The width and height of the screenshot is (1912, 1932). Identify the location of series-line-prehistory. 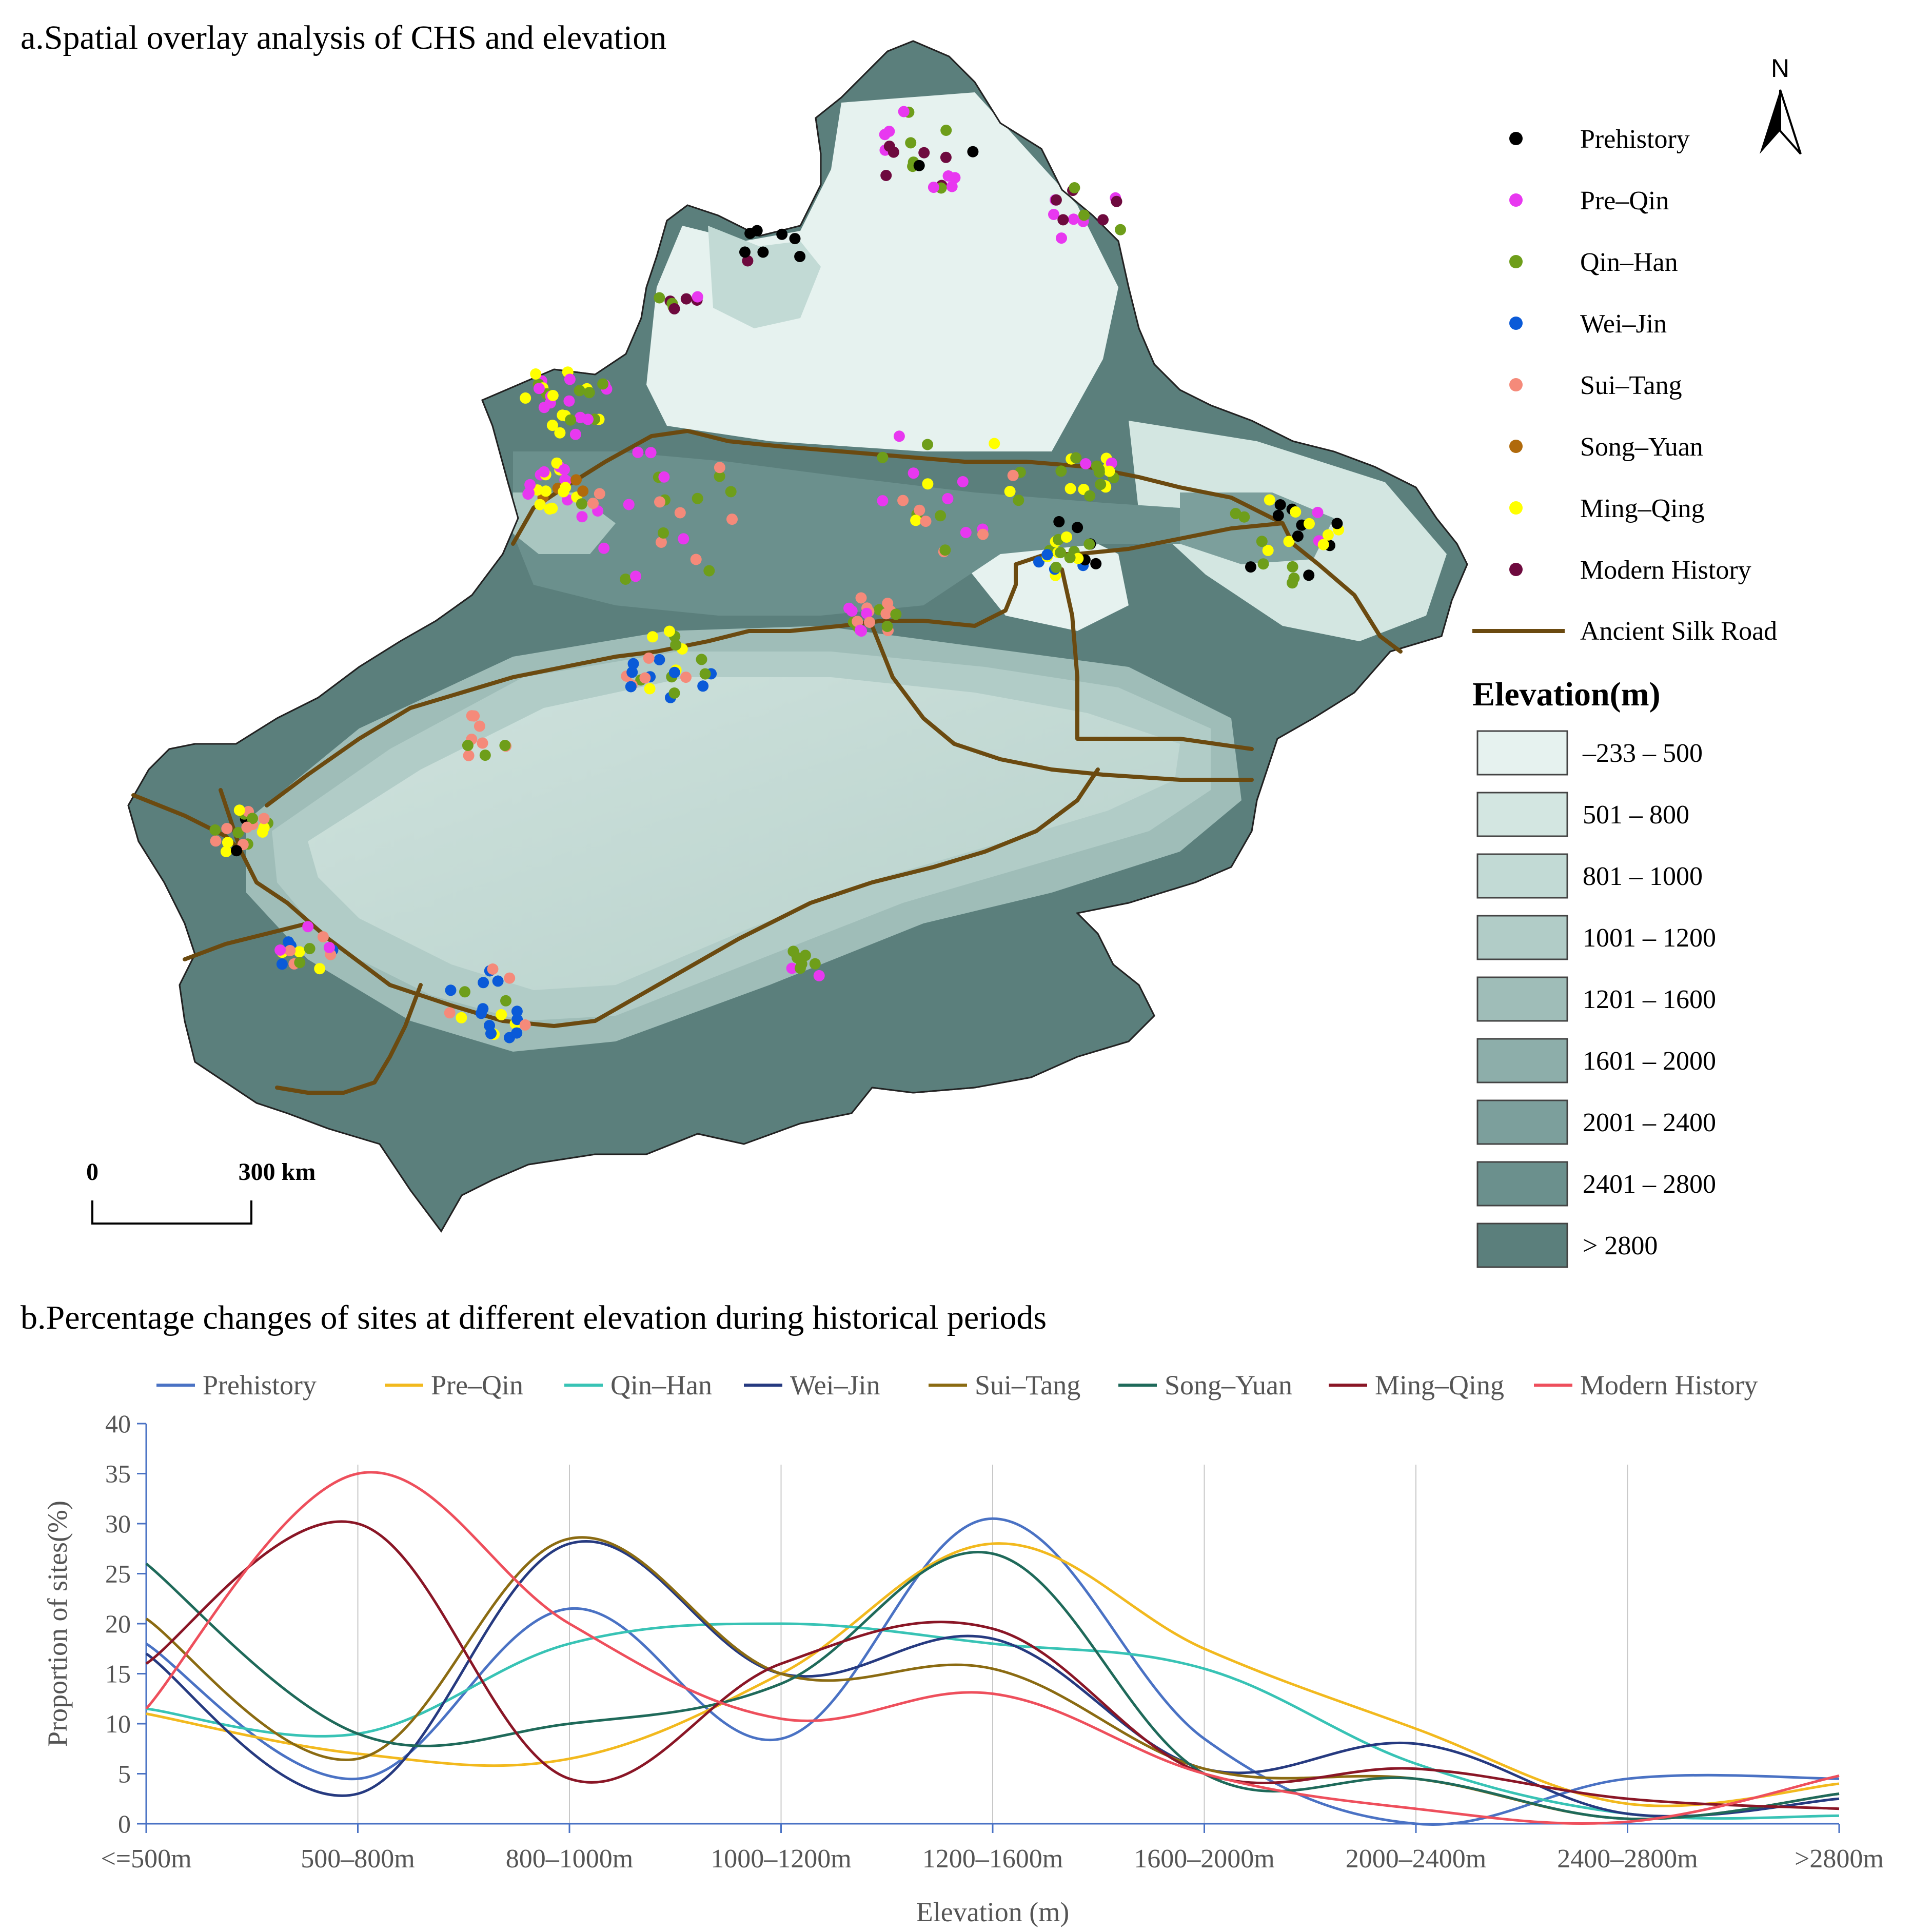
(993, 1671).